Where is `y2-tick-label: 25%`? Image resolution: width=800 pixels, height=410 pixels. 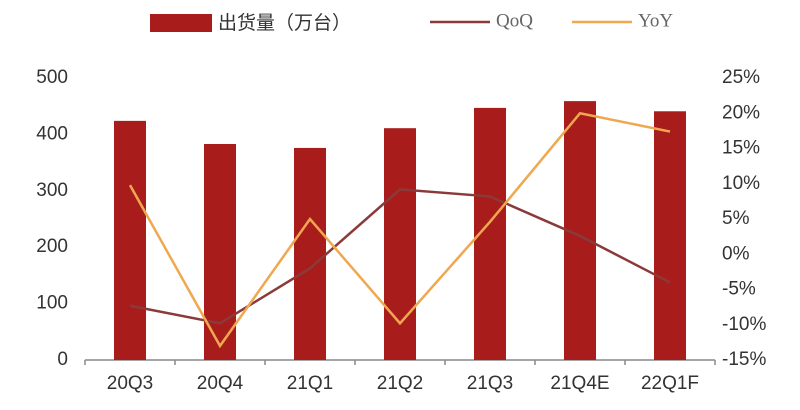
y2-tick-label: 25% is located at coordinates (741, 77).